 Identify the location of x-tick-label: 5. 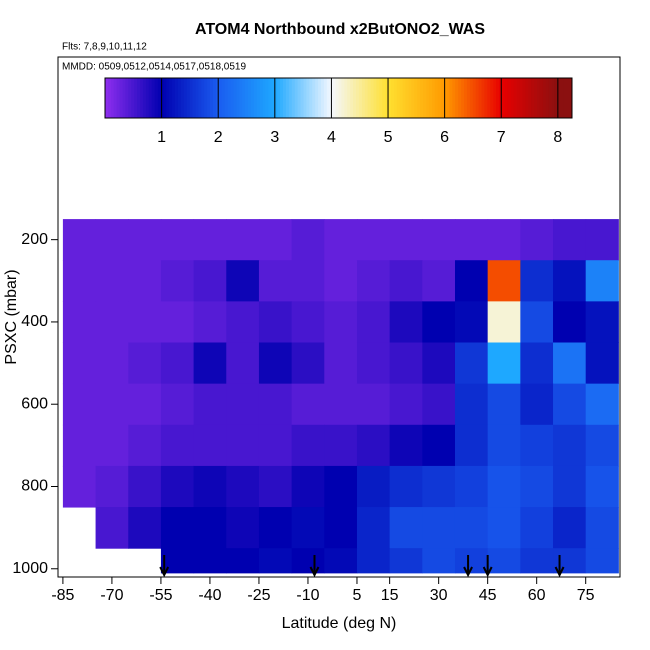
(357, 595).